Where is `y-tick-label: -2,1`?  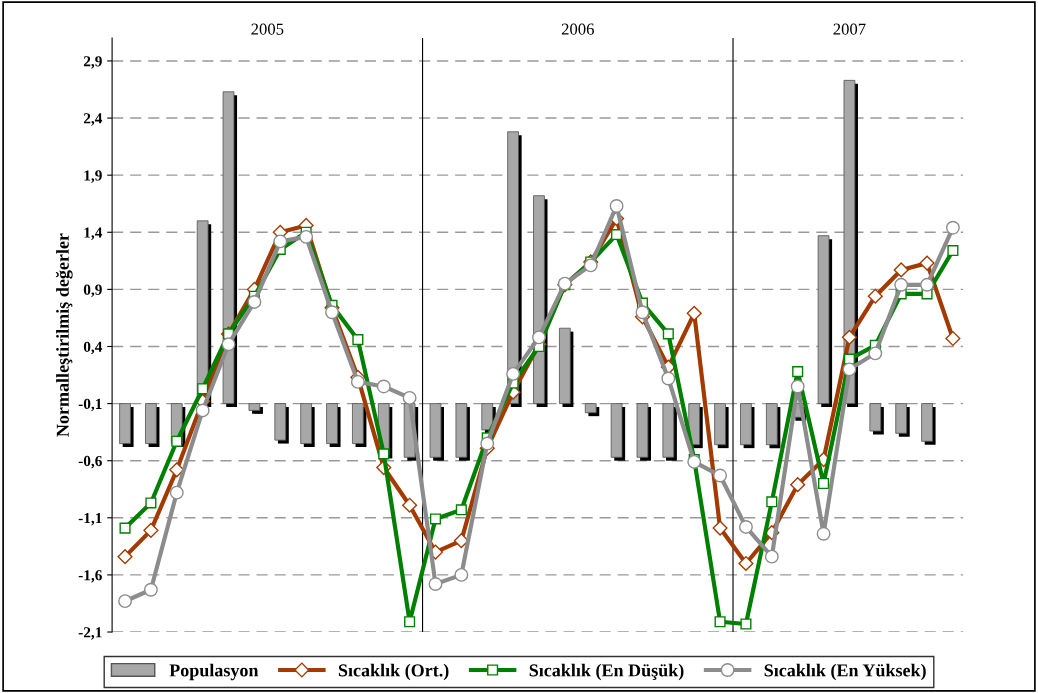
y-tick-label: -2,1 is located at coordinates (90, 633).